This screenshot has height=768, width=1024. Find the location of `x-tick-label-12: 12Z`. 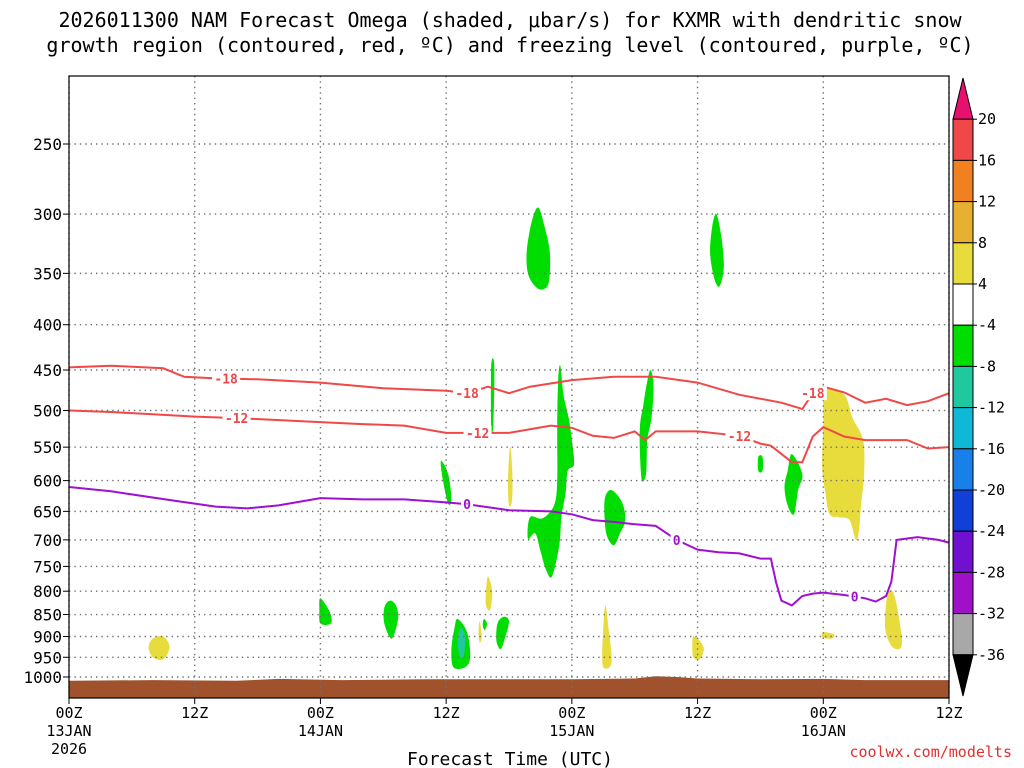

x-tick-label-12: 12Z is located at coordinates (194, 713).